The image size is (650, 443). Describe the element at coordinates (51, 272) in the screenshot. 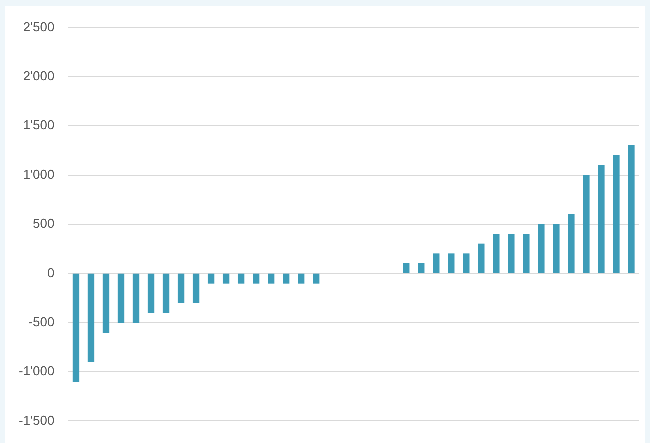

I see `y-tick-label: 0` at that location.